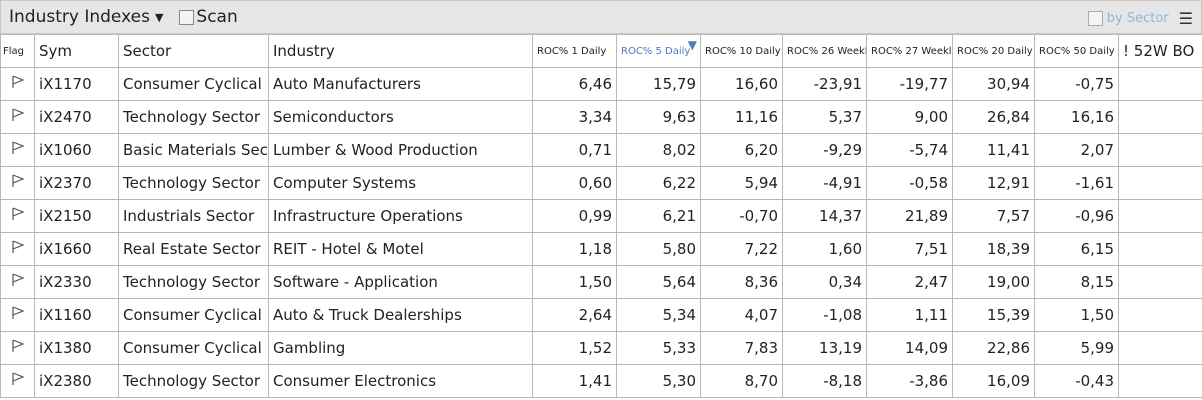 This screenshot has height=400, width=1202. I want to click on value-cell: 14,09, so click(909, 348).